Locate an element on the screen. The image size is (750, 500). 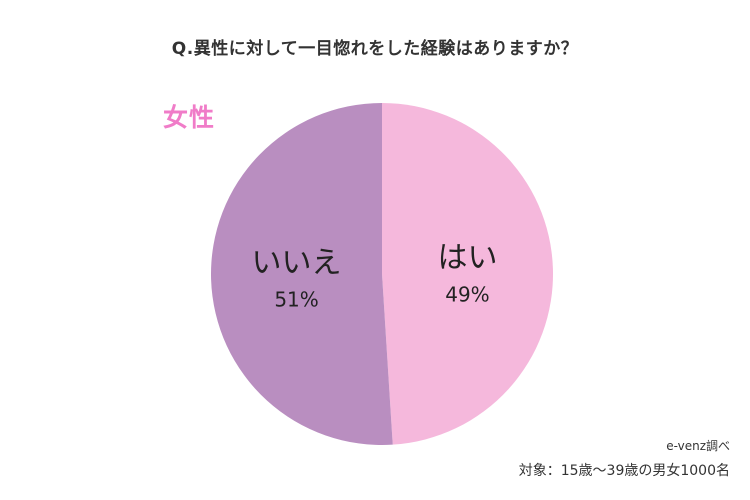
survey-note: 対象：15歳〜39歳の男女1000名 is located at coordinates (624, 471).